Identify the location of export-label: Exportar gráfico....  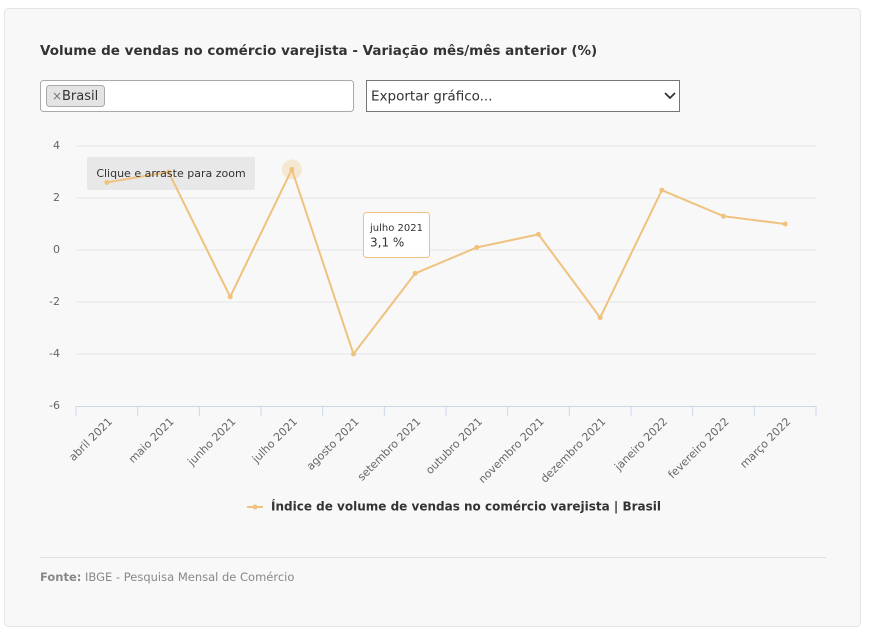
(432, 97).